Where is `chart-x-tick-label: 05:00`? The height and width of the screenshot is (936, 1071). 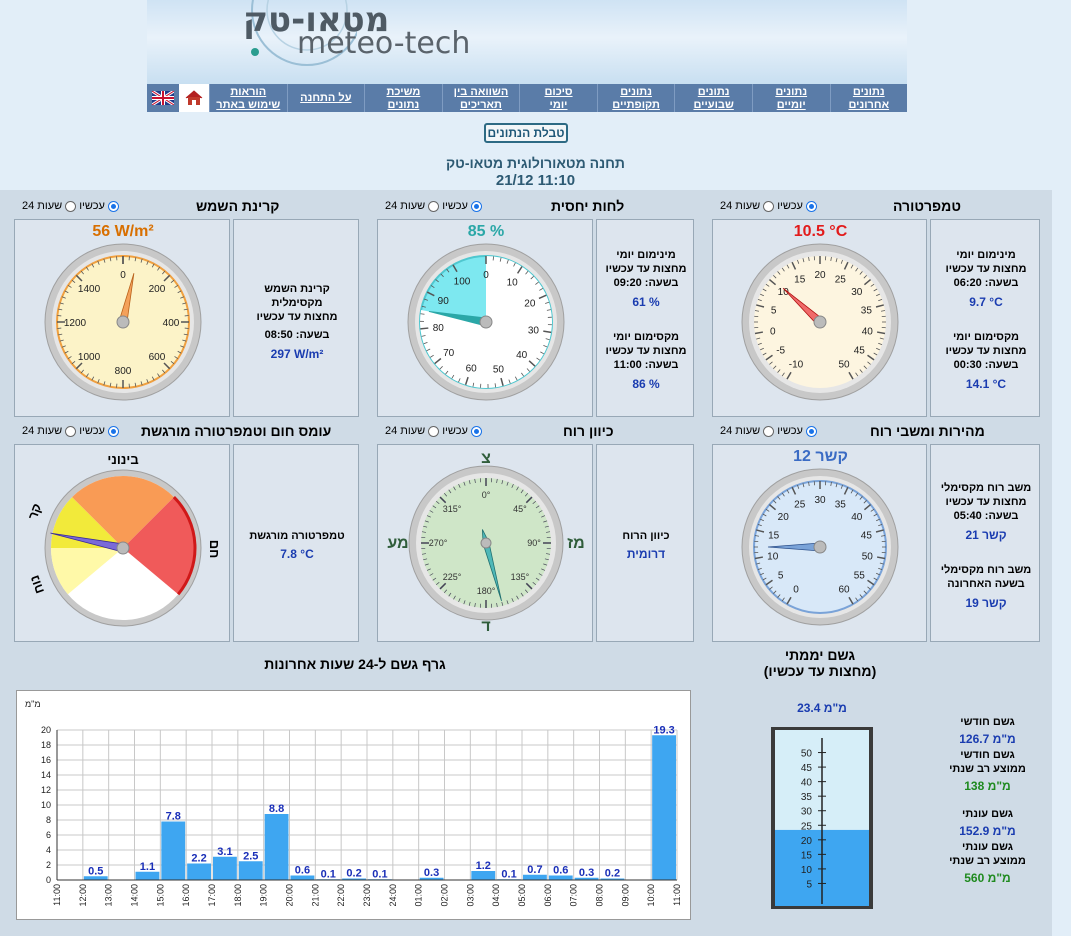
chart-x-tick-label: 05:00 is located at coordinates (522, 895).